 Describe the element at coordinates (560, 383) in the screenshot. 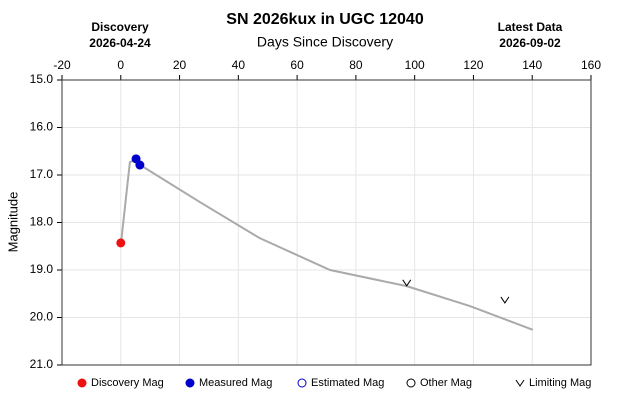

I see `legend-label: Limiting Mag` at that location.